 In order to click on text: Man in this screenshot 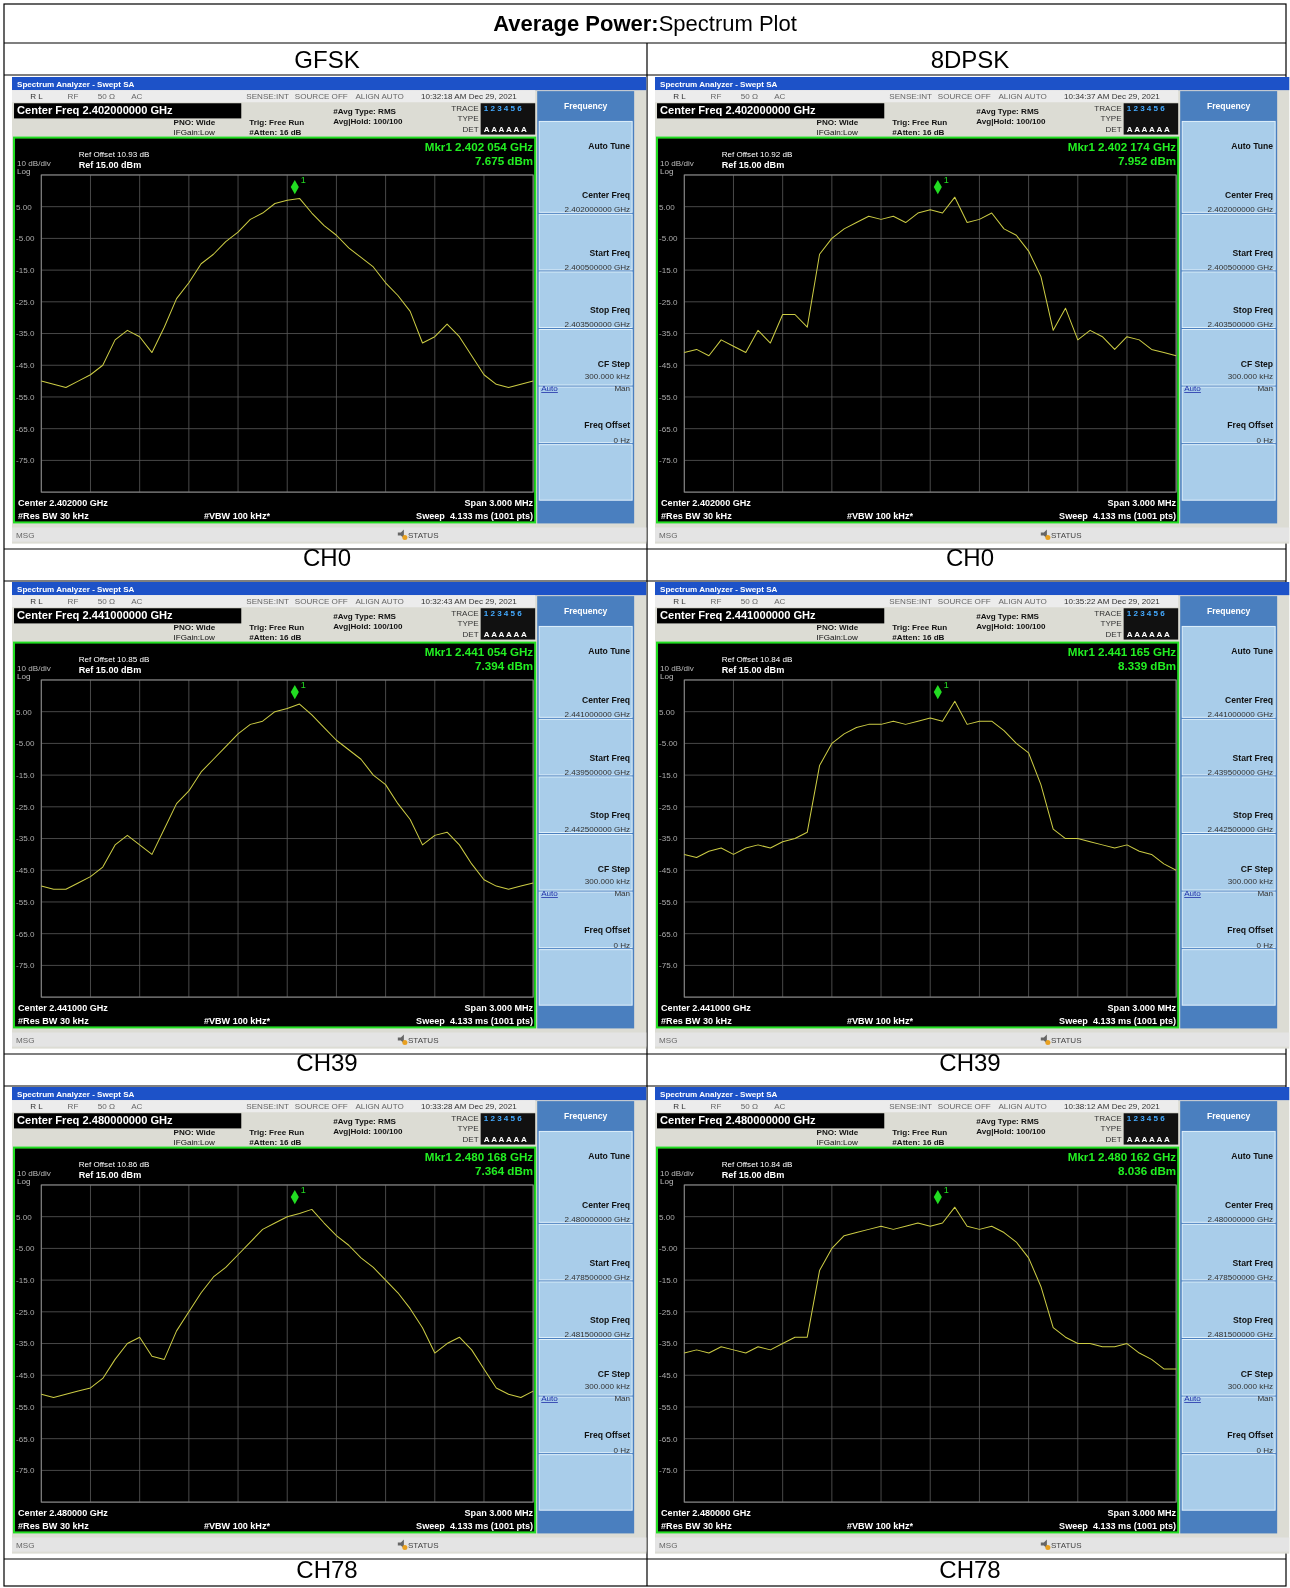, I will do `click(1265, 389)`.